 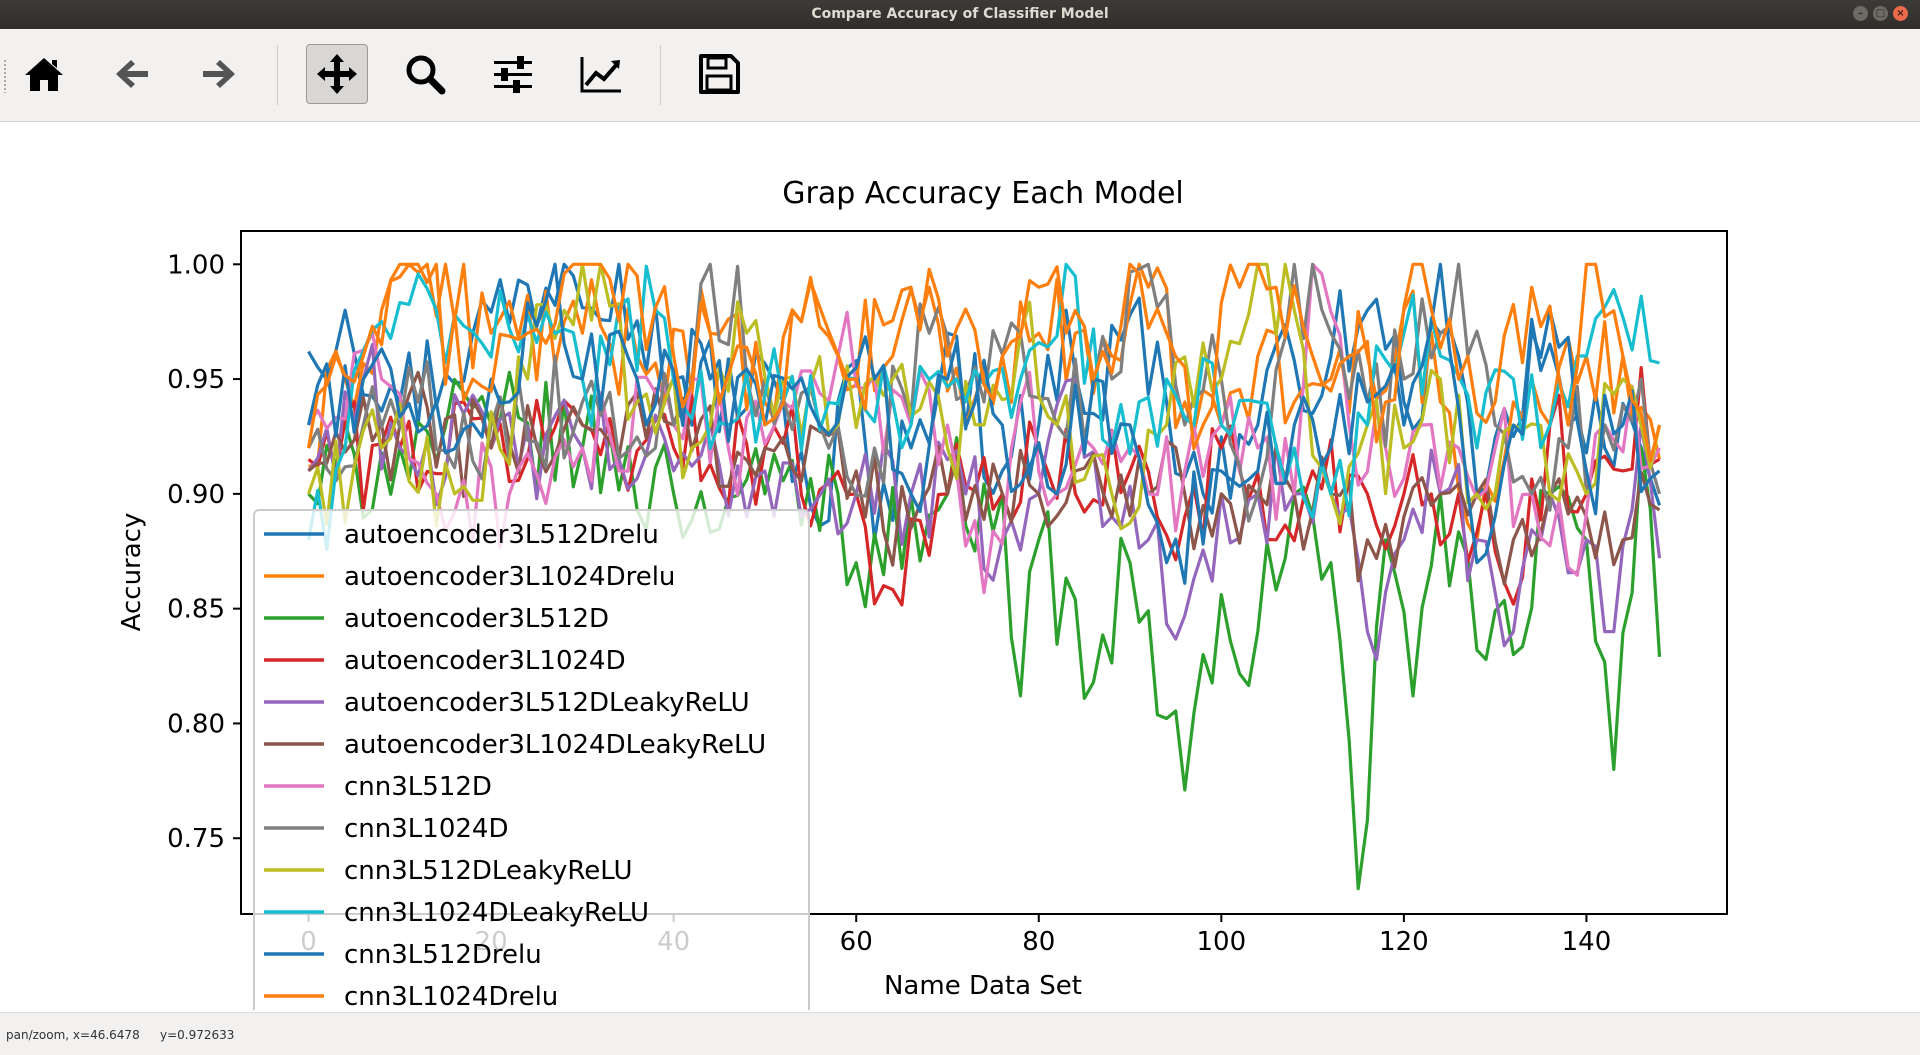 I want to click on arrow-left-icon, so click(x=132, y=74).